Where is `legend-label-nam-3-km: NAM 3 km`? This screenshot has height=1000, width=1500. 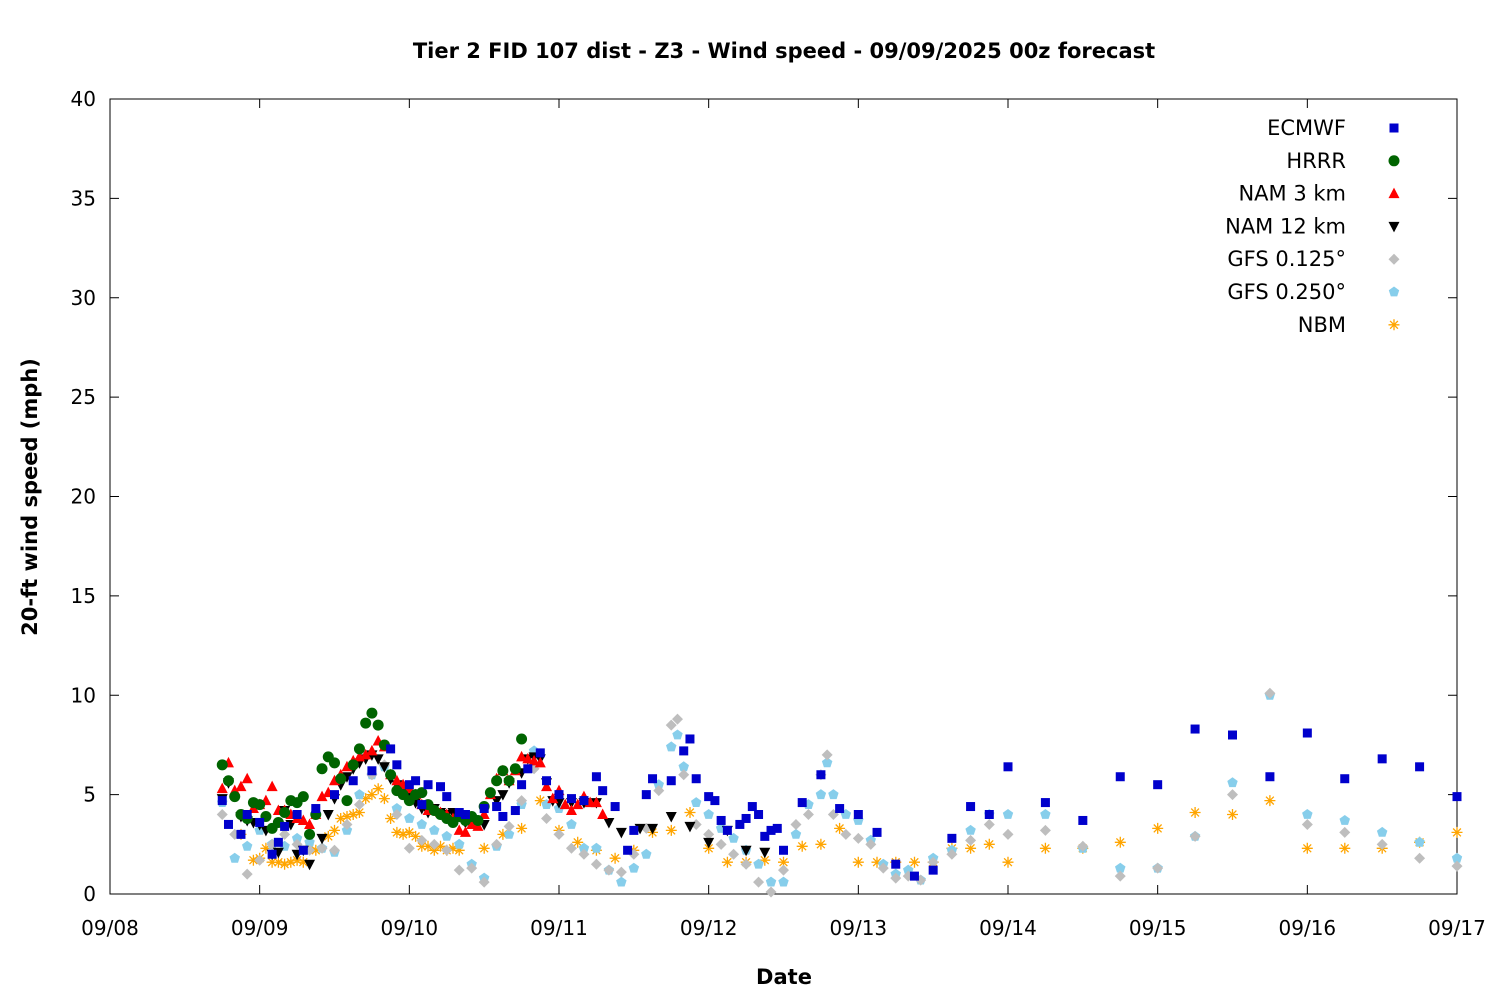 legend-label-nam-3-km: NAM 3 km is located at coordinates (1292, 194).